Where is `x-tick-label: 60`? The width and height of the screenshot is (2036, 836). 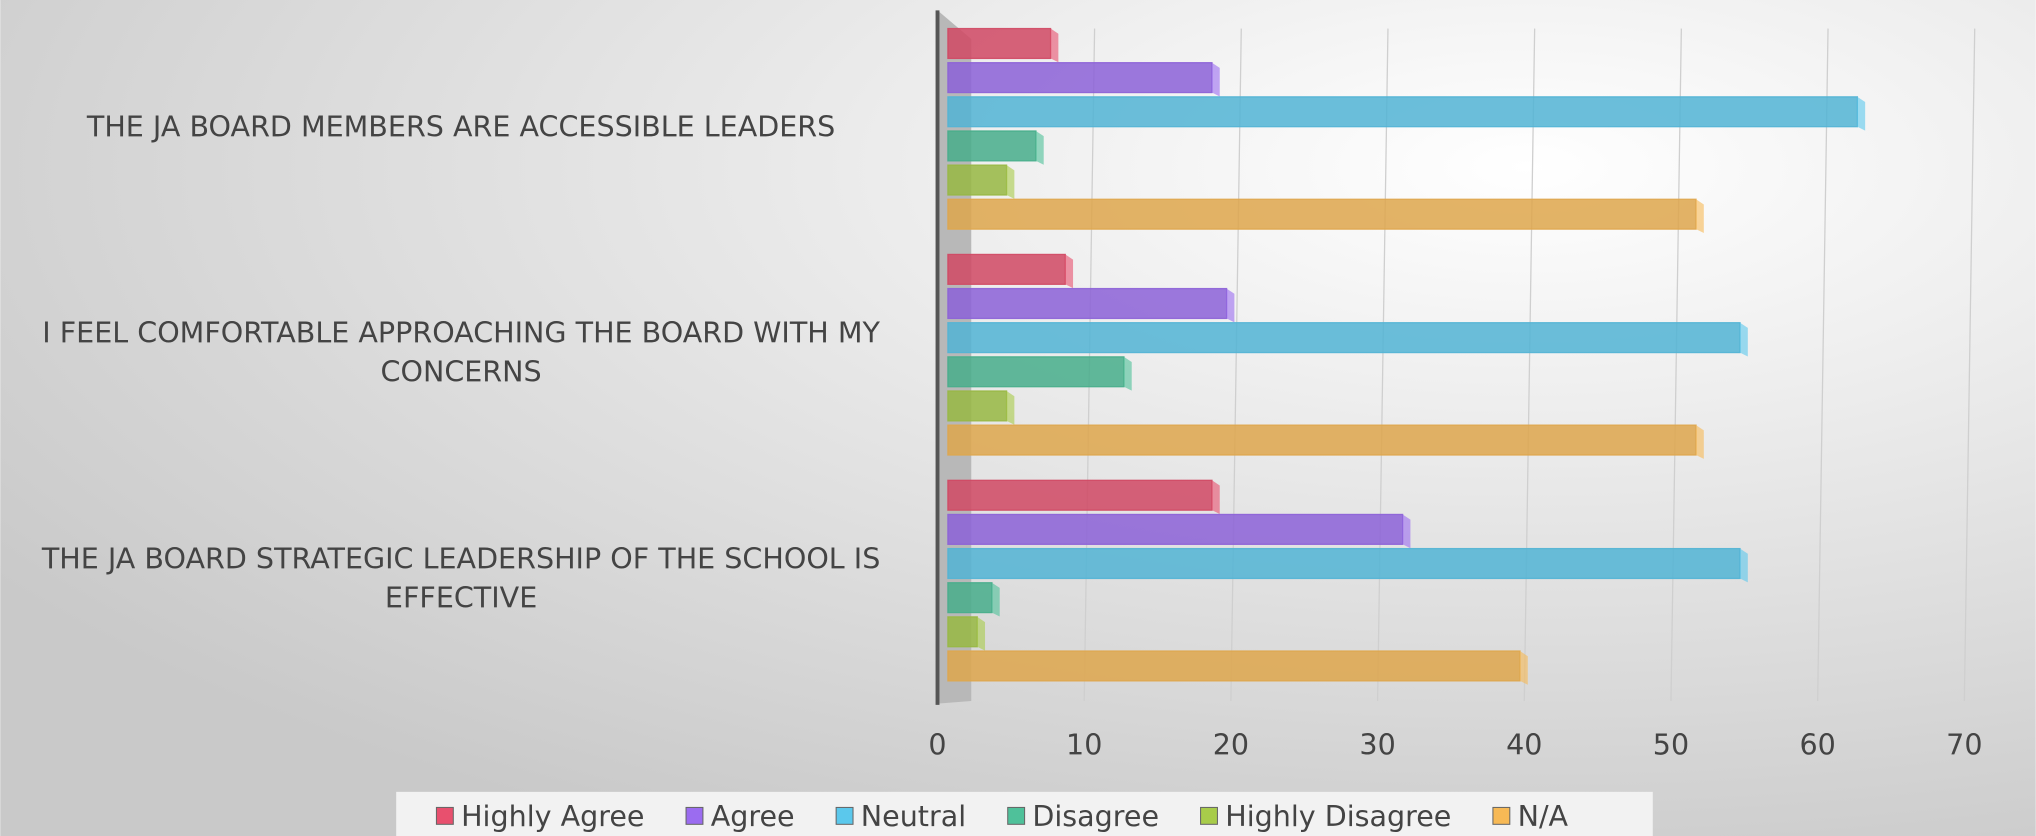 x-tick-label: 60 is located at coordinates (1817, 744).